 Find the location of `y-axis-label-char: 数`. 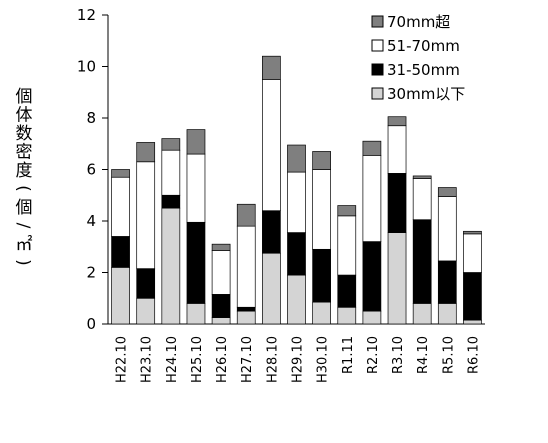

y-axis-label-char: 数 is located at coordinates (24, 134).